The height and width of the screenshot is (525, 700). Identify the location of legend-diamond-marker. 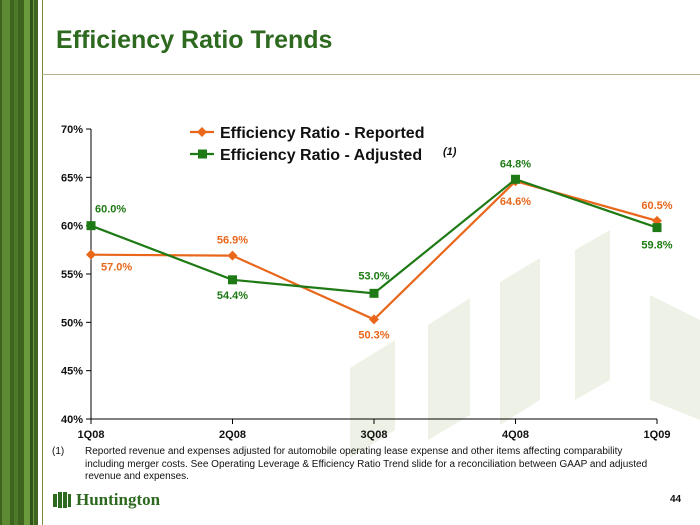
(202, 132).